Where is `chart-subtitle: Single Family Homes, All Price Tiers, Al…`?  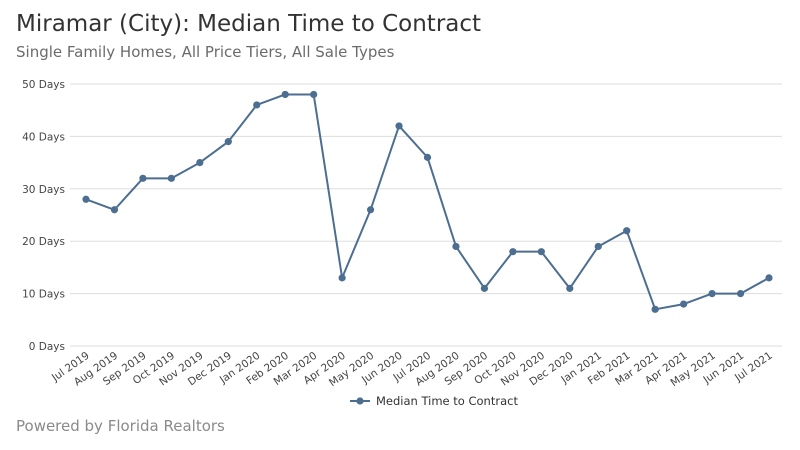 chart-subtitle: Single Family Homes, All Price Tiers, Al… is located at coordinates (205, 52).